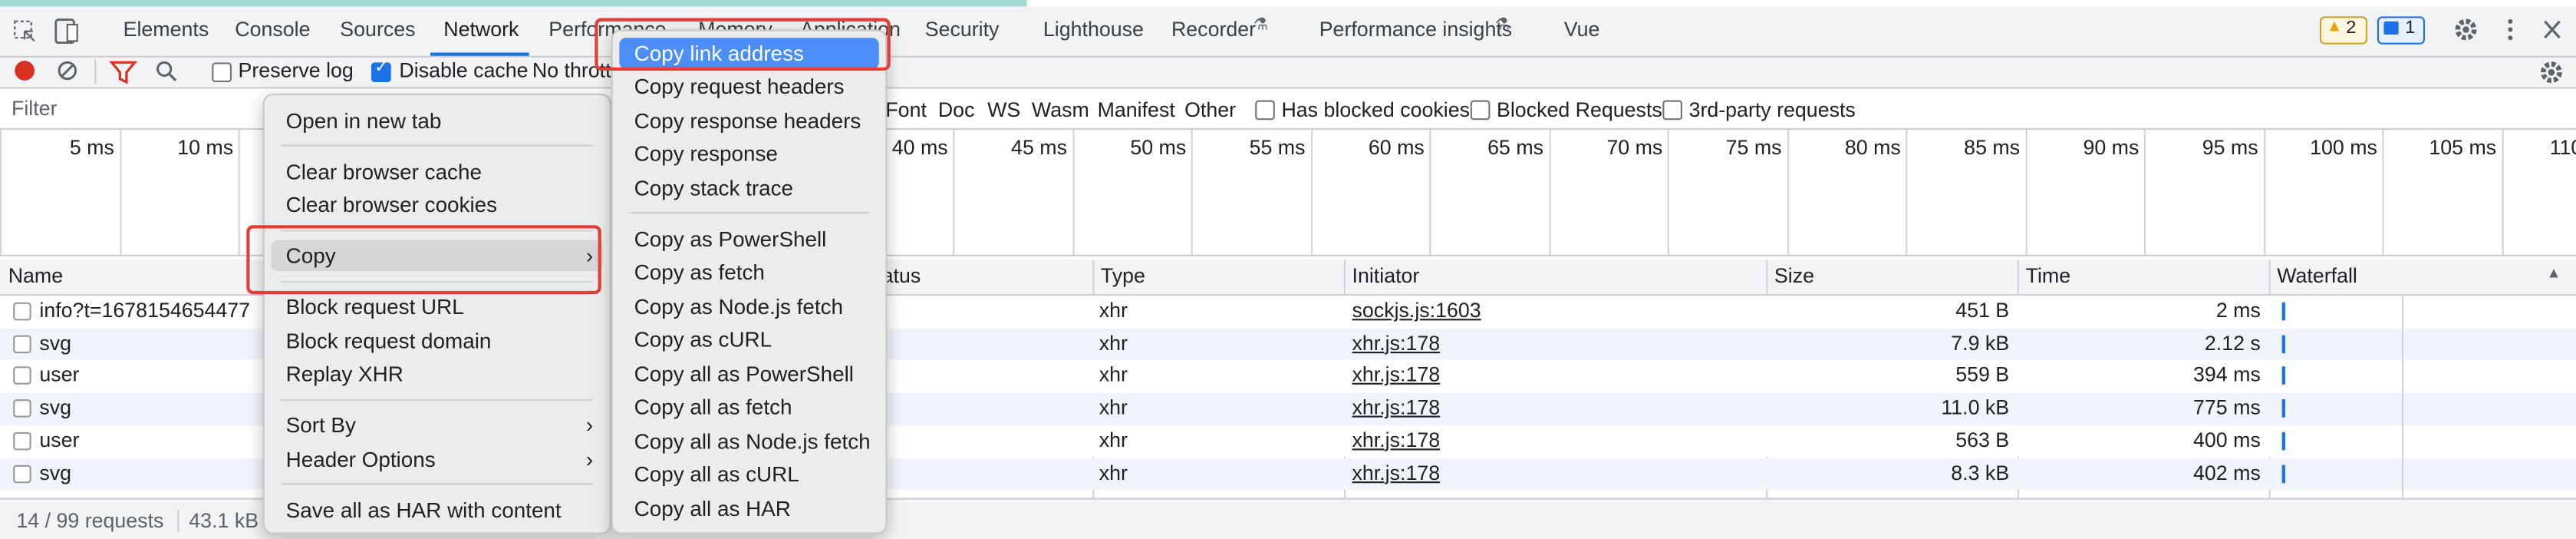 Image resolution: width=2576 pixels, height=539 pixels. I want to click on warning-count: 2, so click(2351, 28).